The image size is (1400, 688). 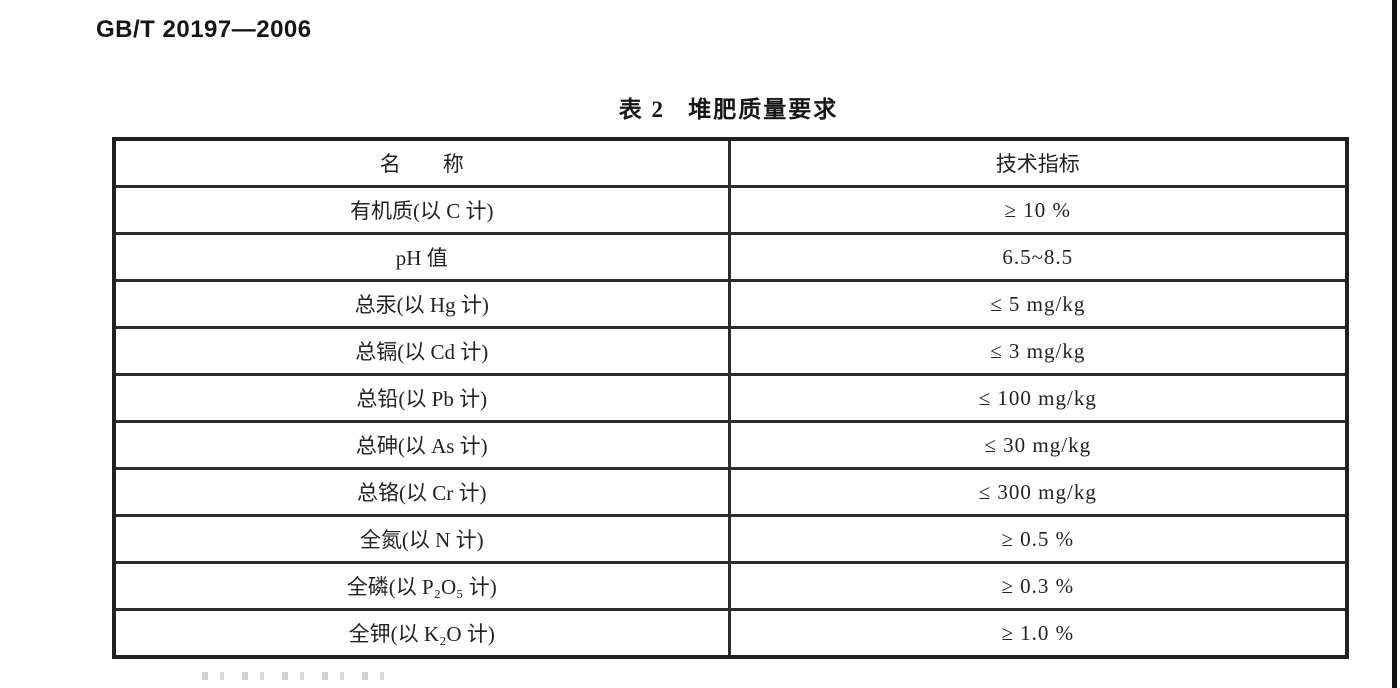 I want to click on row-value: ≤ 30 mg/kg, so click(x=1038, y=445).